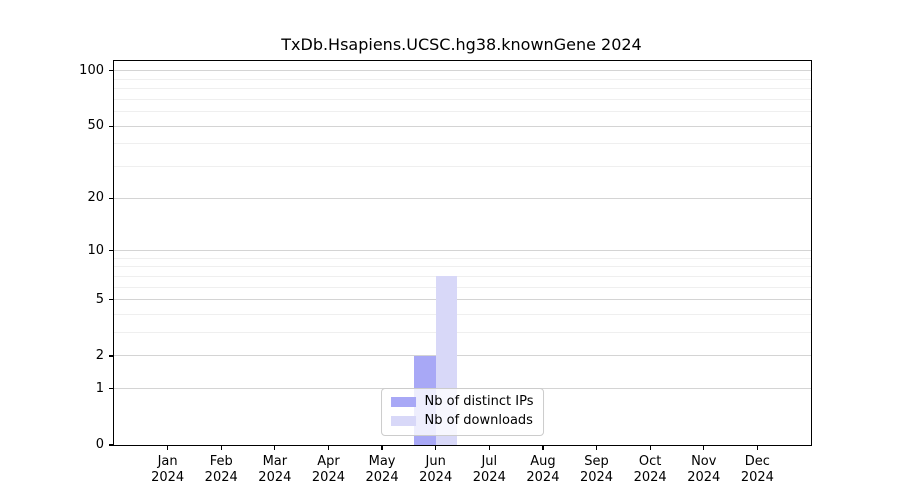 This screenshot has height=500, width=900. I want to click on legend-item-distinct-ips: Nb of distinct IPs, so click(462, 401).